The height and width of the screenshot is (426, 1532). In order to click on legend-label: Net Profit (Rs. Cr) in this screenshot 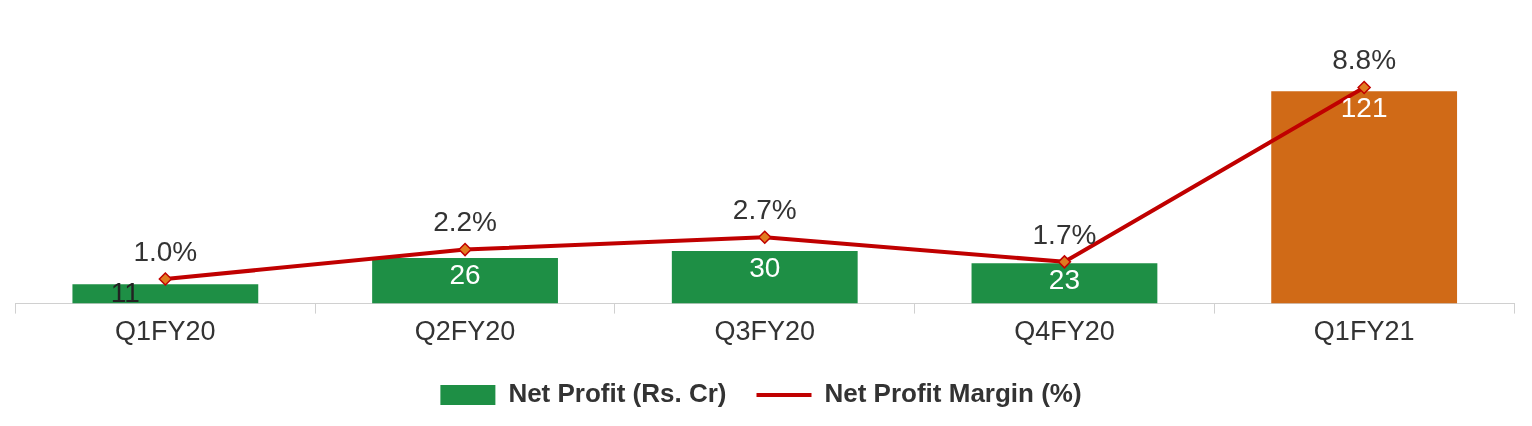, I will do `click(617, 393)`.